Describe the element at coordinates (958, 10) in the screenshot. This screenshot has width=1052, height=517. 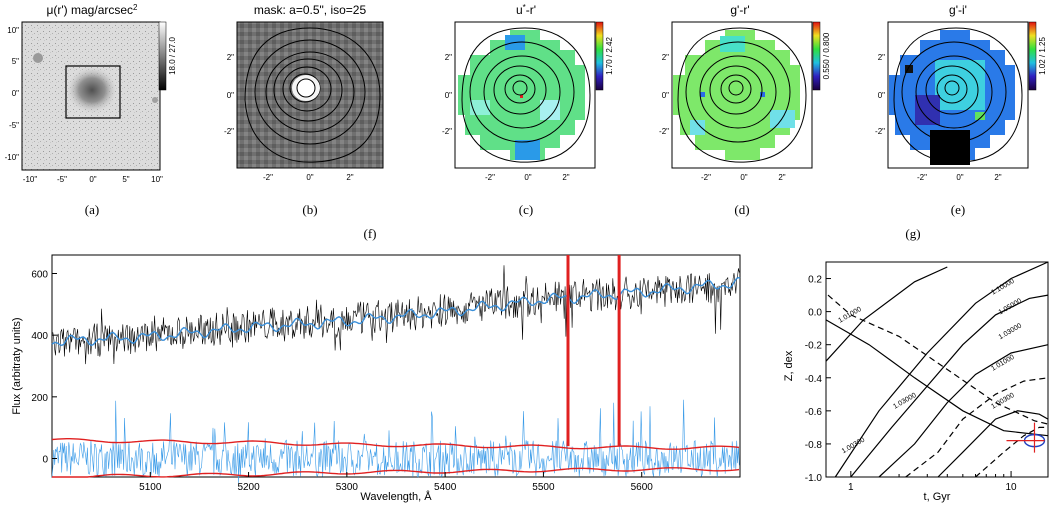
I see `panel-e-title: g'-i'` at that location.